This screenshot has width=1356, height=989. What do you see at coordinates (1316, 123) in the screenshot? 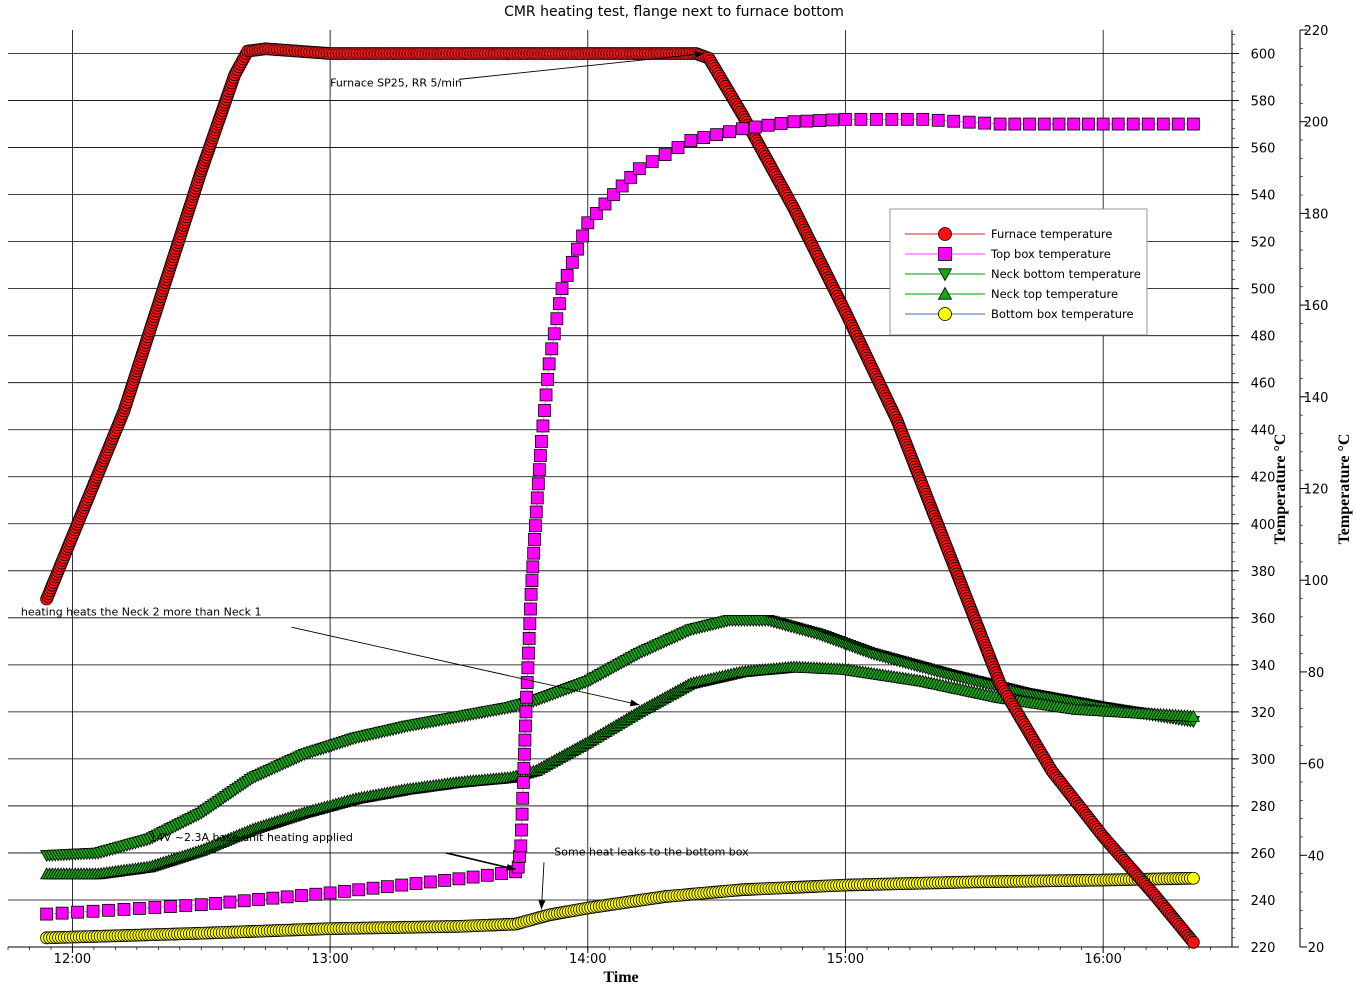
I see `right-tick-label: 200` at bounding box center [1316, 123].